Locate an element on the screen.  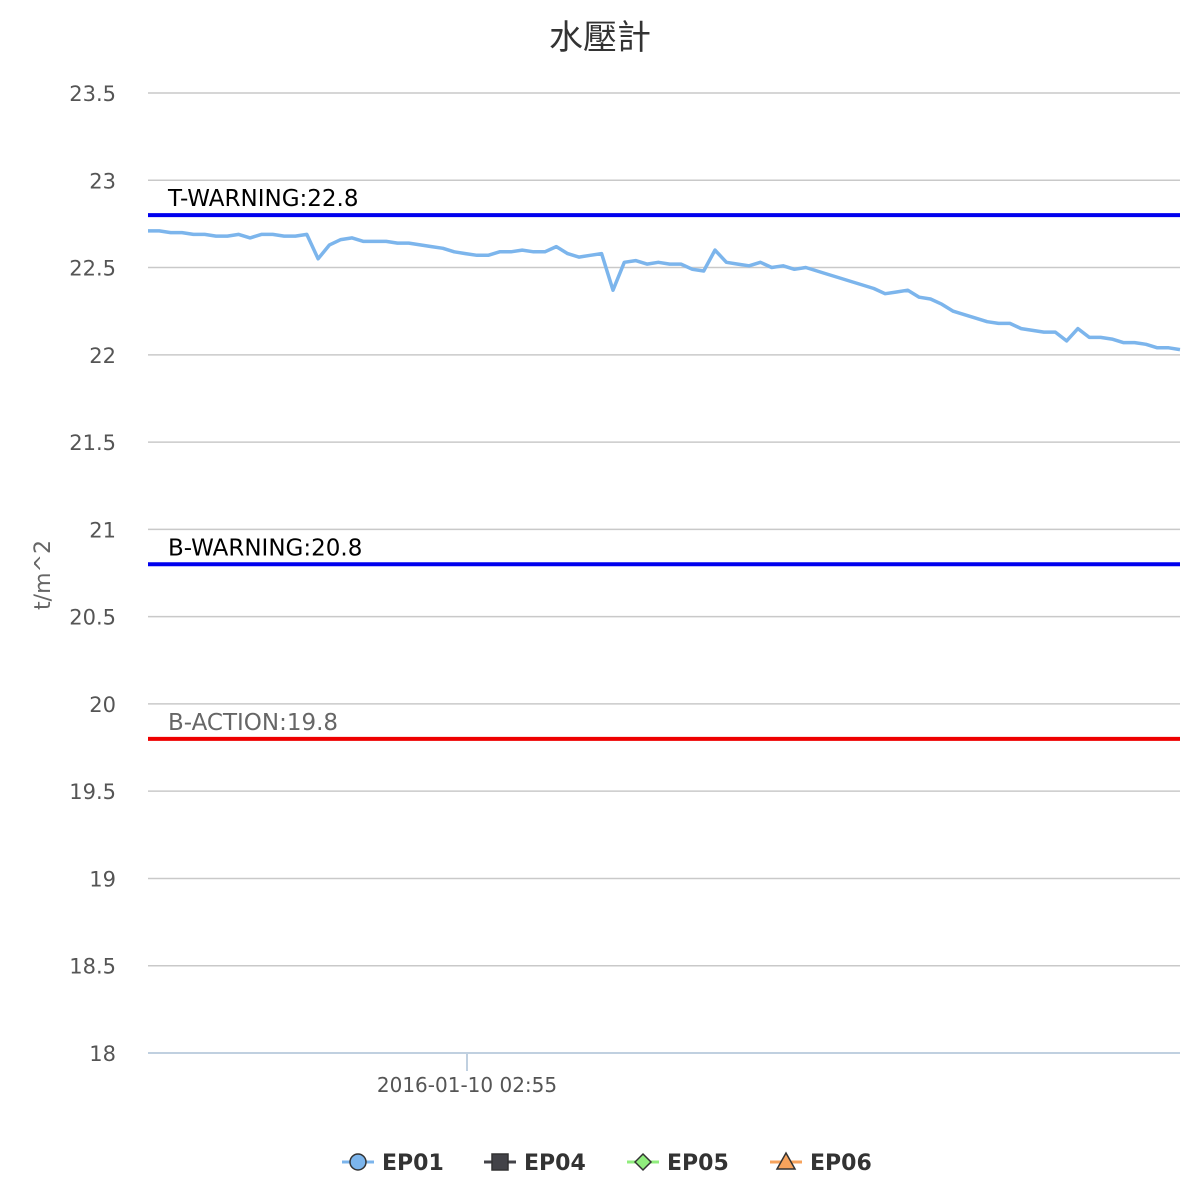
y-tick-label: 22.5 is located at coordinates (92, 269).